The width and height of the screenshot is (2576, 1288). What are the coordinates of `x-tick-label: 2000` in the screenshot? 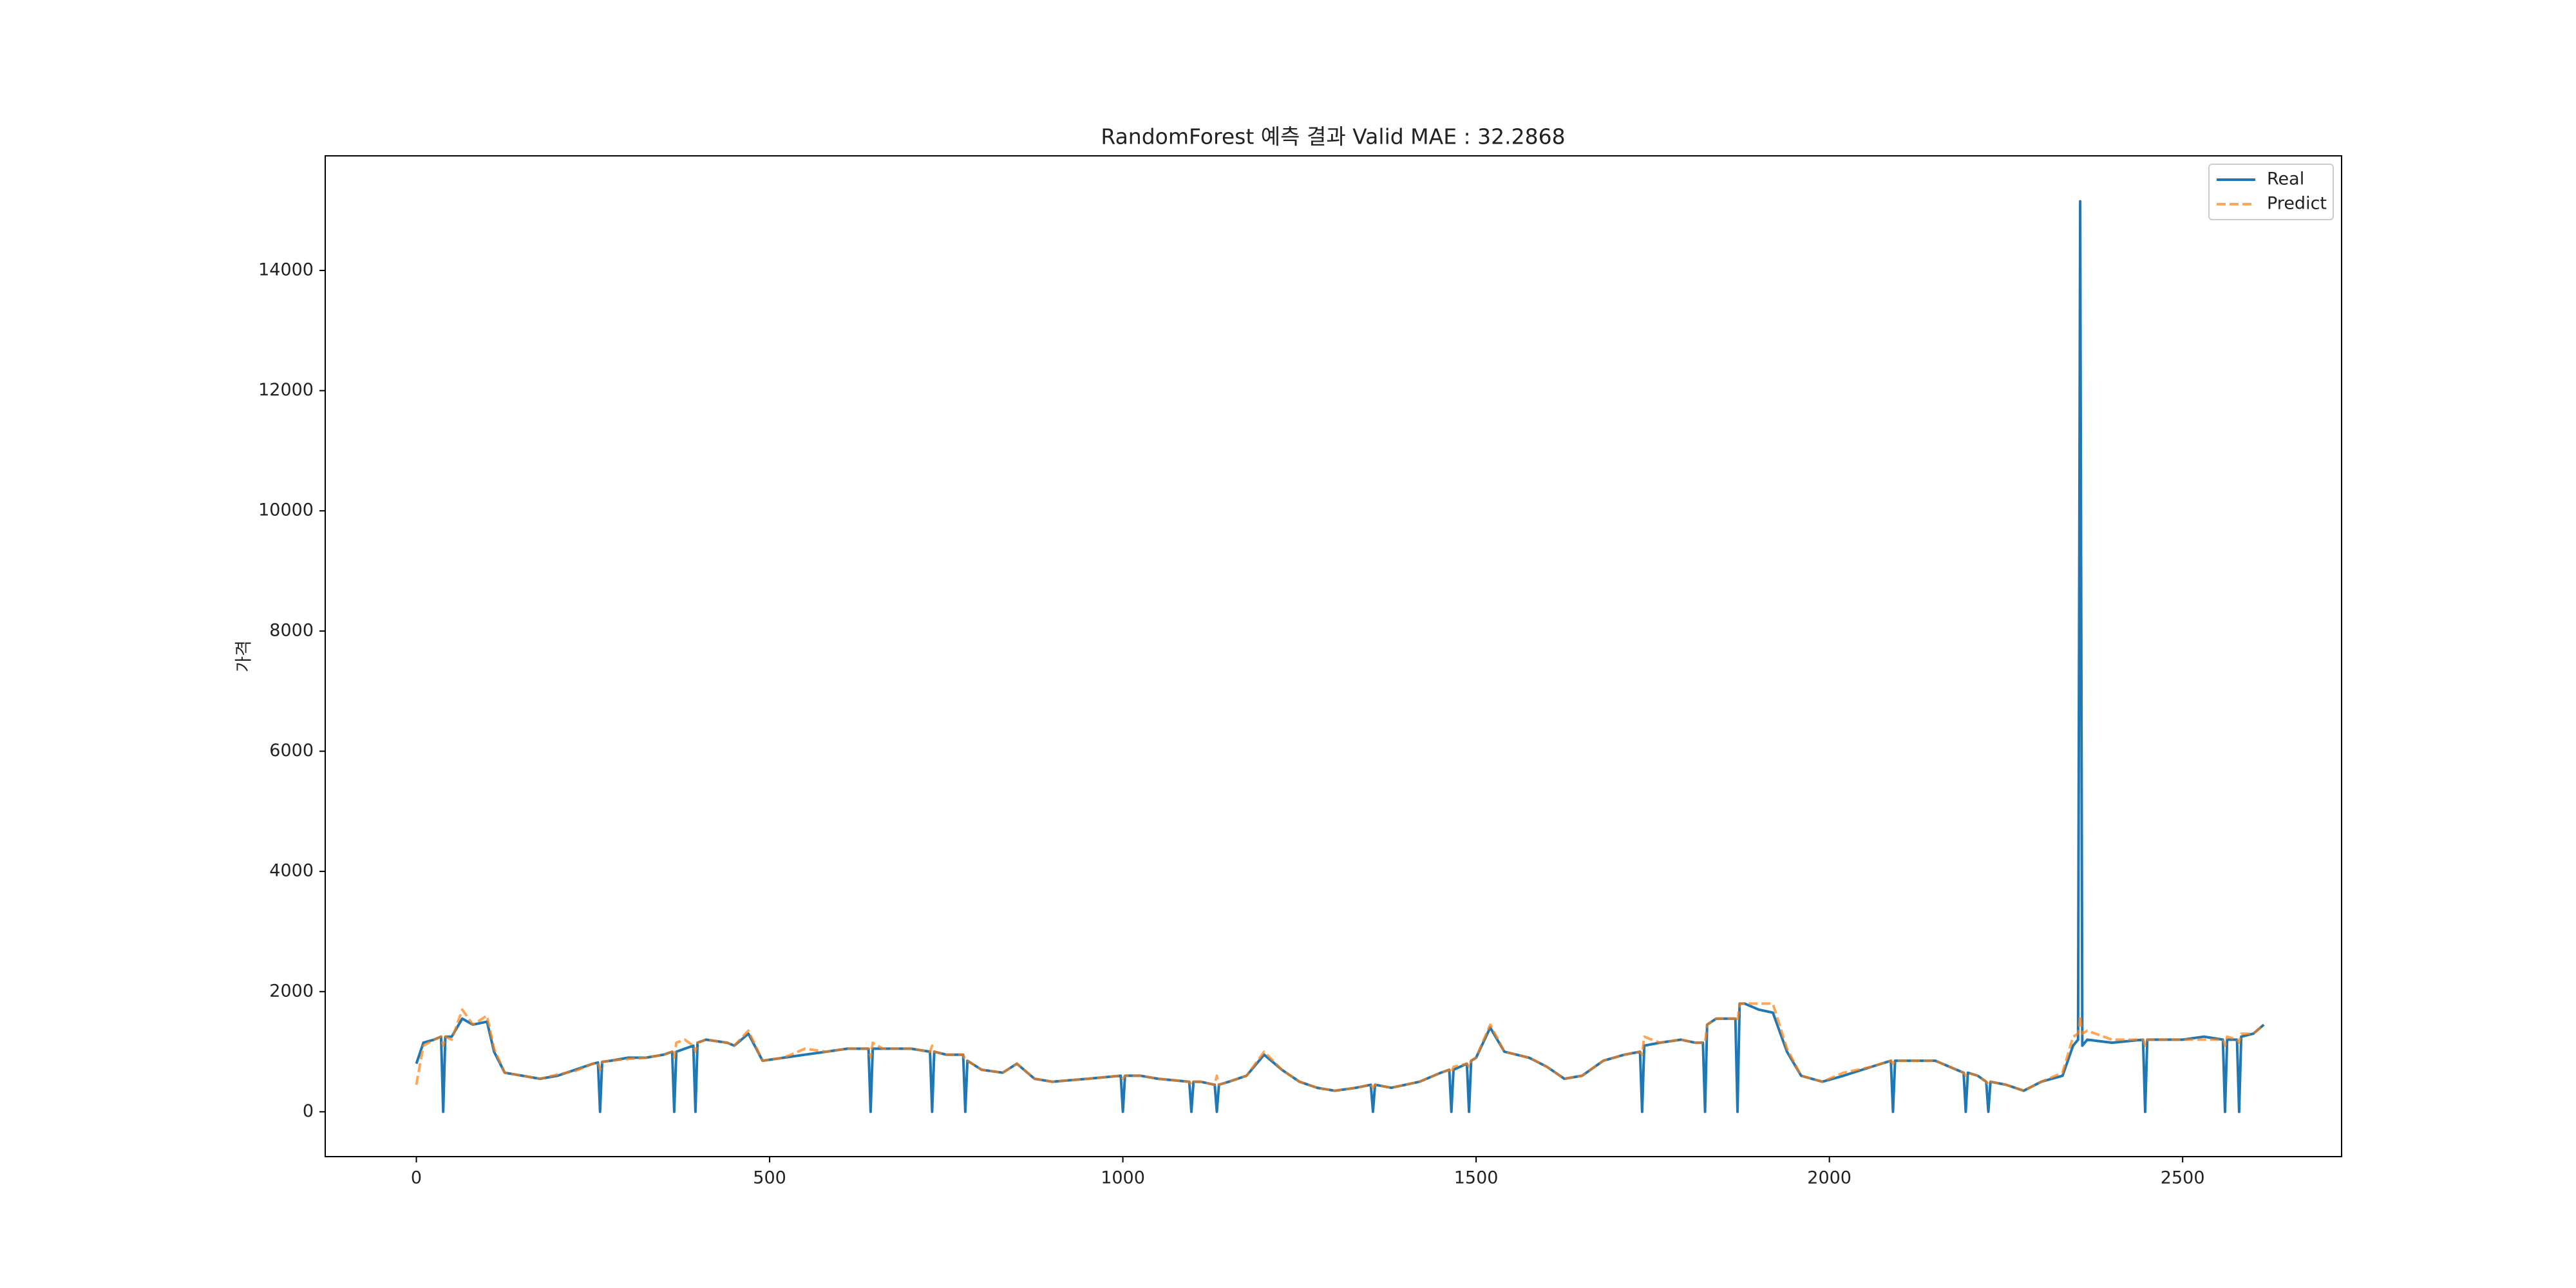 It's located at (1830, 1178).